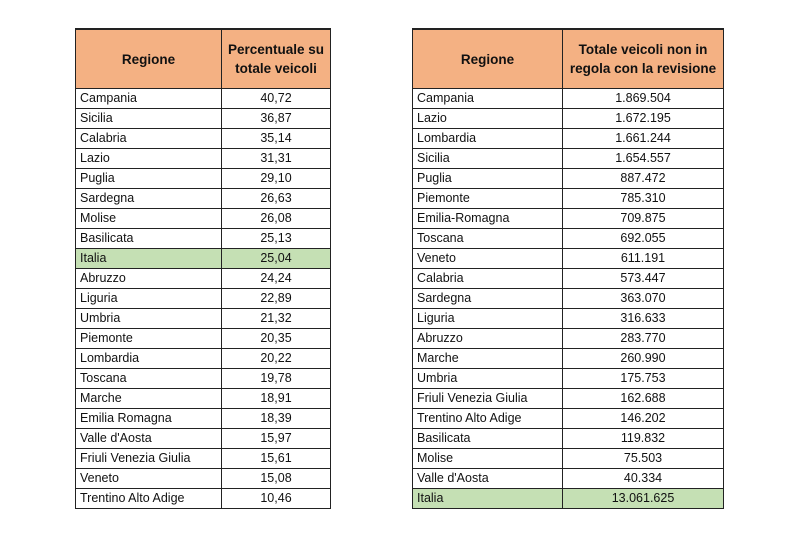 Image resolution: width=800 pixels, height=541 pixels. I want to click on table-row: Trentino Alto Adige 10,46, so click(203, 498).